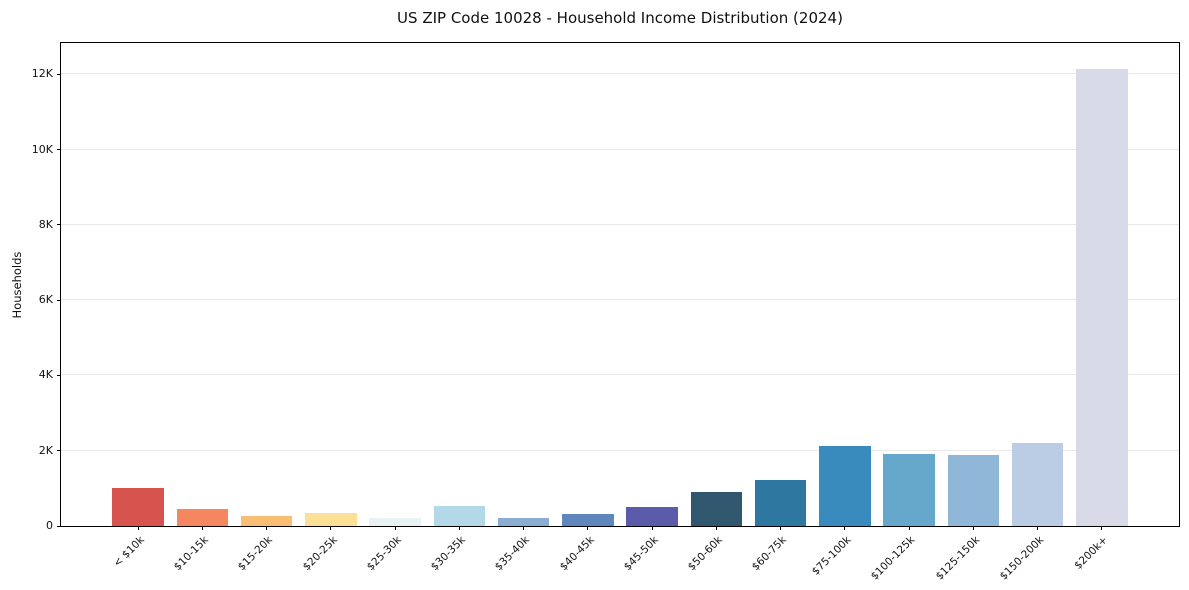  What do you see at coordinates (45, 450) in the screenshot?
I see `y-tick-label: 2K` at bounding box center [45, 450].